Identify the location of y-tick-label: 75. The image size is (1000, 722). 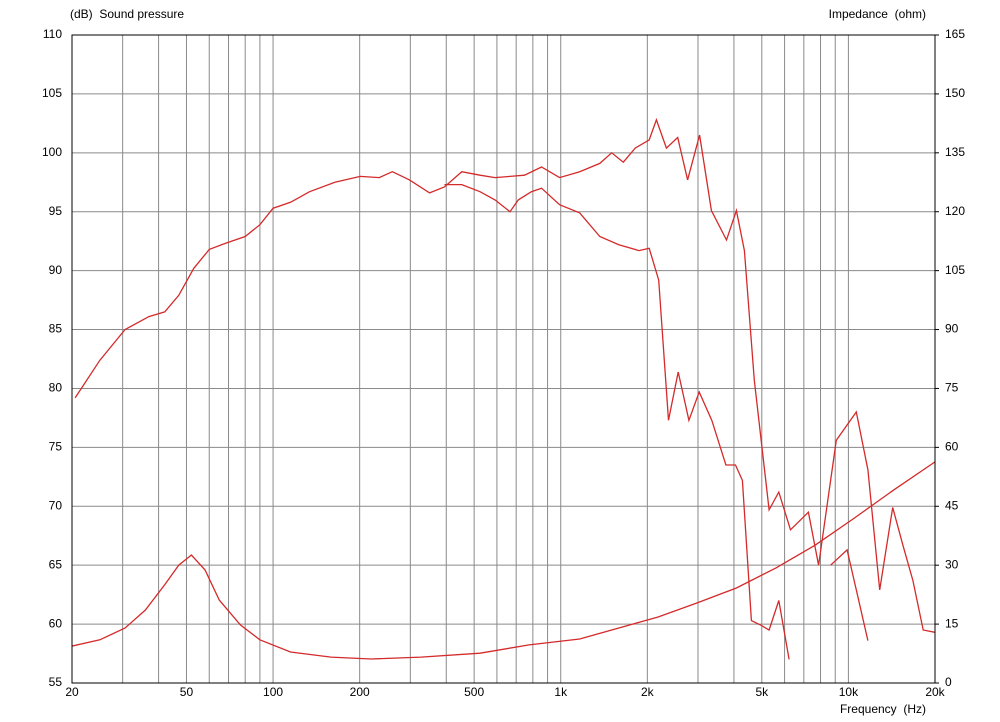
(56, 447).